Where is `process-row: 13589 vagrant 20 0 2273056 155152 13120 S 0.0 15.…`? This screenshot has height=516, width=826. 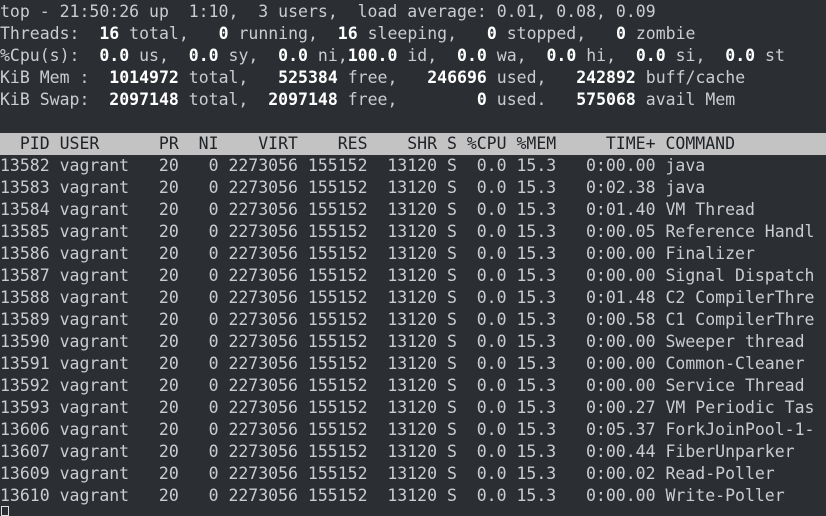
process-row: 13589 vagrant 20 0 2273056 155152 13120 S 0.0 15.… is located at coordinates (413, 320).